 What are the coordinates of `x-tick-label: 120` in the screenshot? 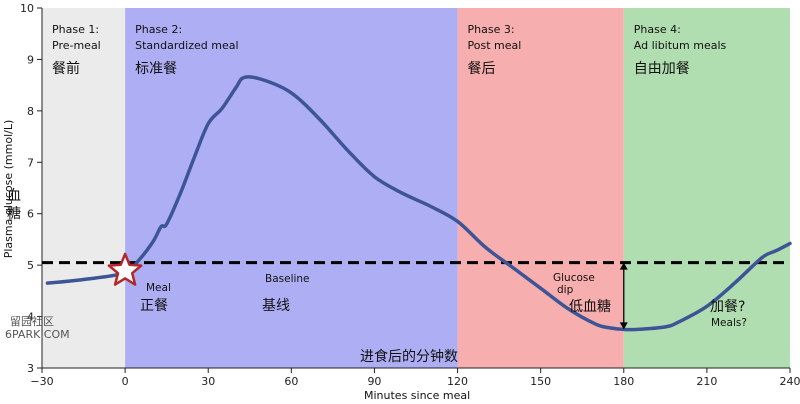 It's located at (457, 381).